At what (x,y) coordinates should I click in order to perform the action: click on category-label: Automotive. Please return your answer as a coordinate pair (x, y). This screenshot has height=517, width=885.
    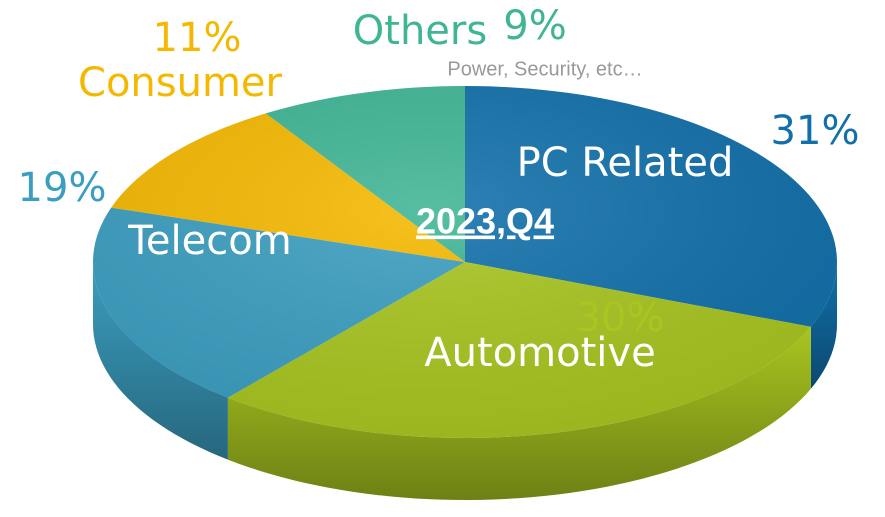
    Looking at the image, I should click on (539, 353).